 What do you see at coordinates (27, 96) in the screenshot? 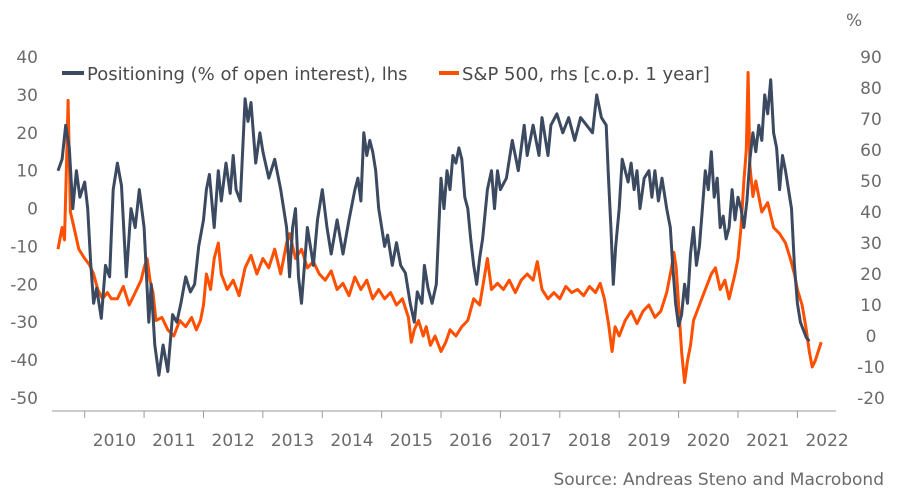
I see `left-tick-label: 30` at bounding box center [27, 96].